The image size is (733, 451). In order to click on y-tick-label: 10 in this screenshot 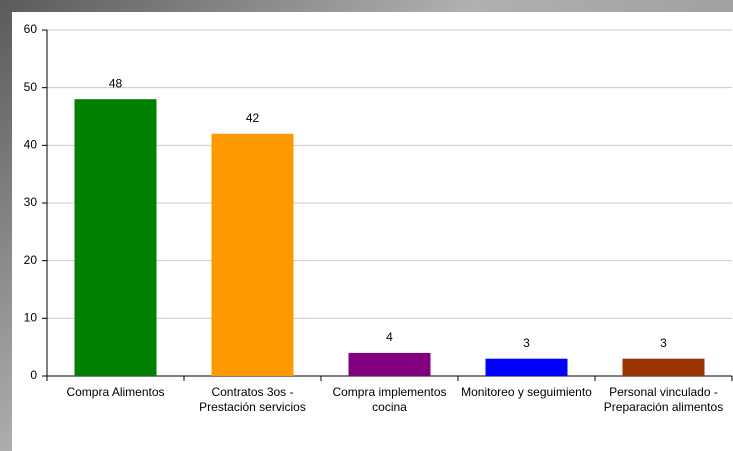, I will do `click(31, 318)`.